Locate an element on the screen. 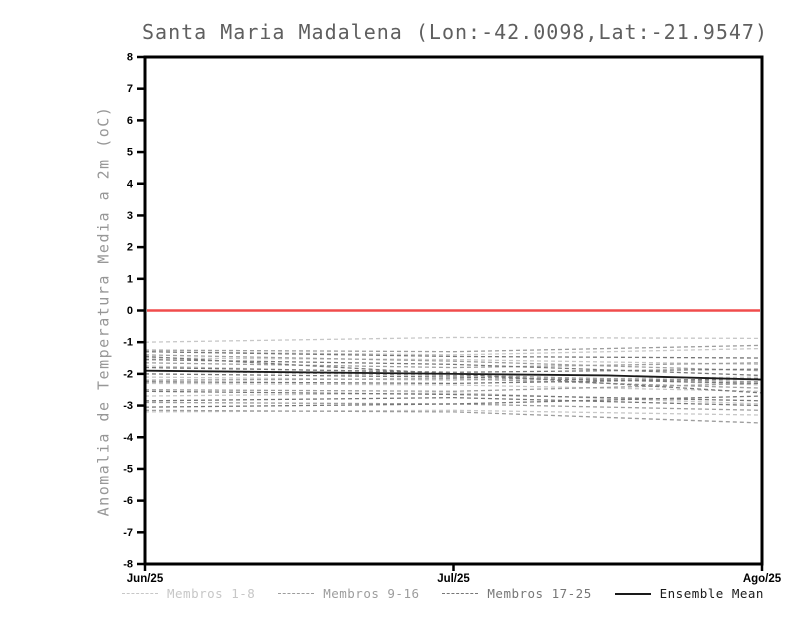  y-axis-tick-label: -5 is located at coordinates (128, 469).